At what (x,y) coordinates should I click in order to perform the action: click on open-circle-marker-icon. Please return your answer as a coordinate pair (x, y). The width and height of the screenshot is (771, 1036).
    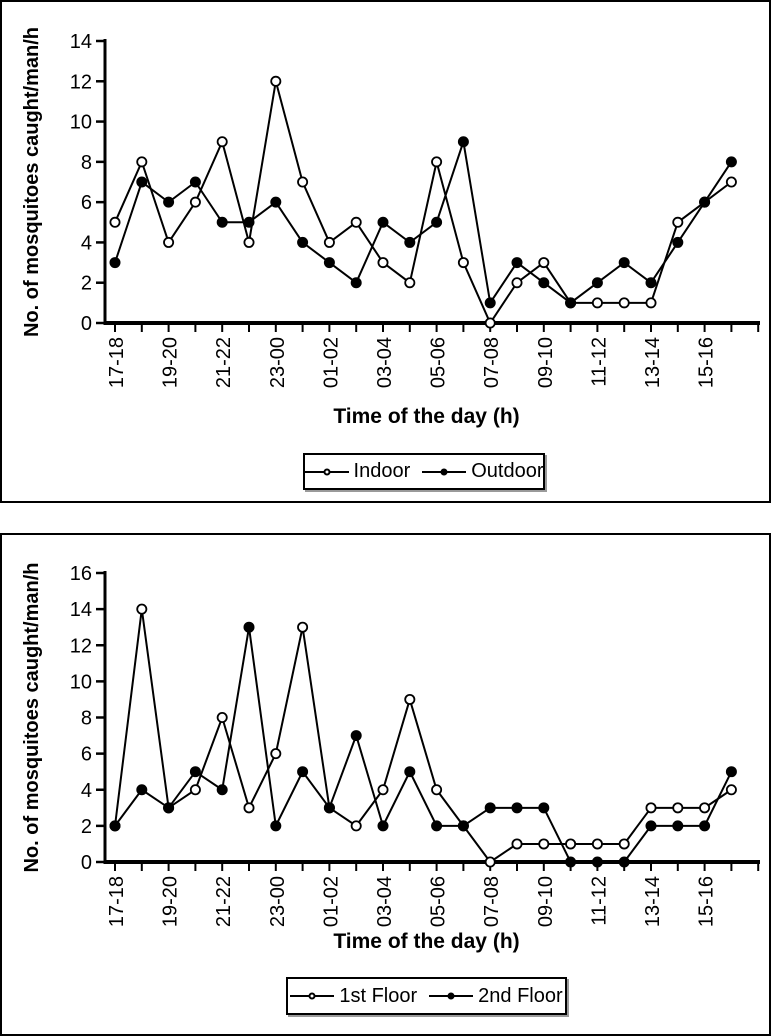
    Looking at the image, I should click on (326, 472).